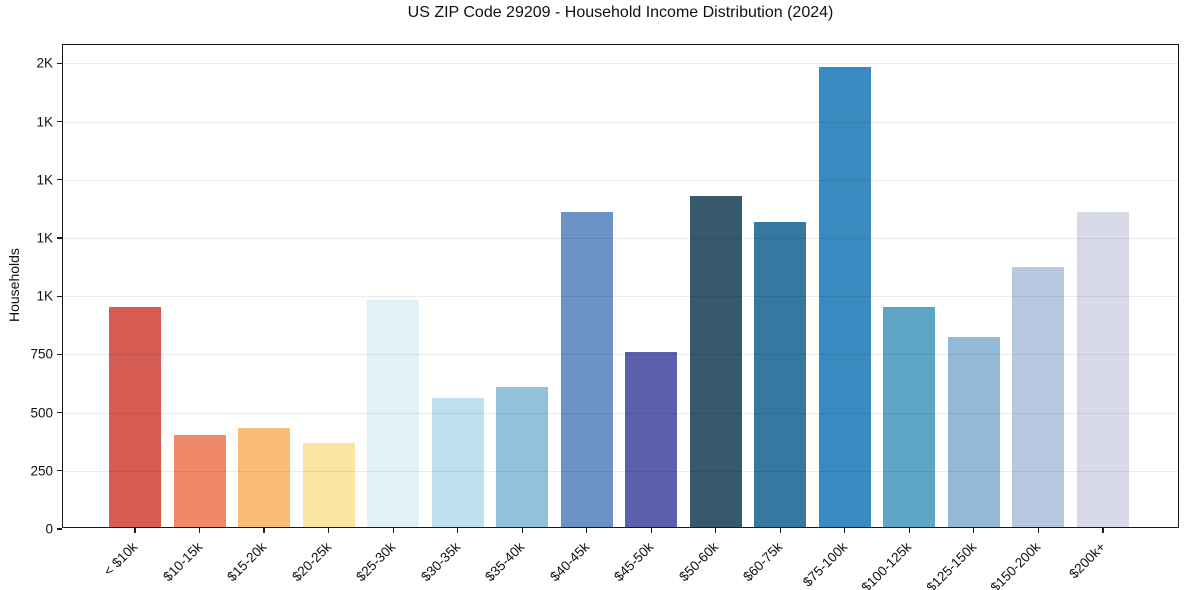 The image size is (1189, 590). What do you see at coordinates (951, 564) in the screenshot?
I see `x-tick-label: $125-150k` at bounding box center [951, 564].